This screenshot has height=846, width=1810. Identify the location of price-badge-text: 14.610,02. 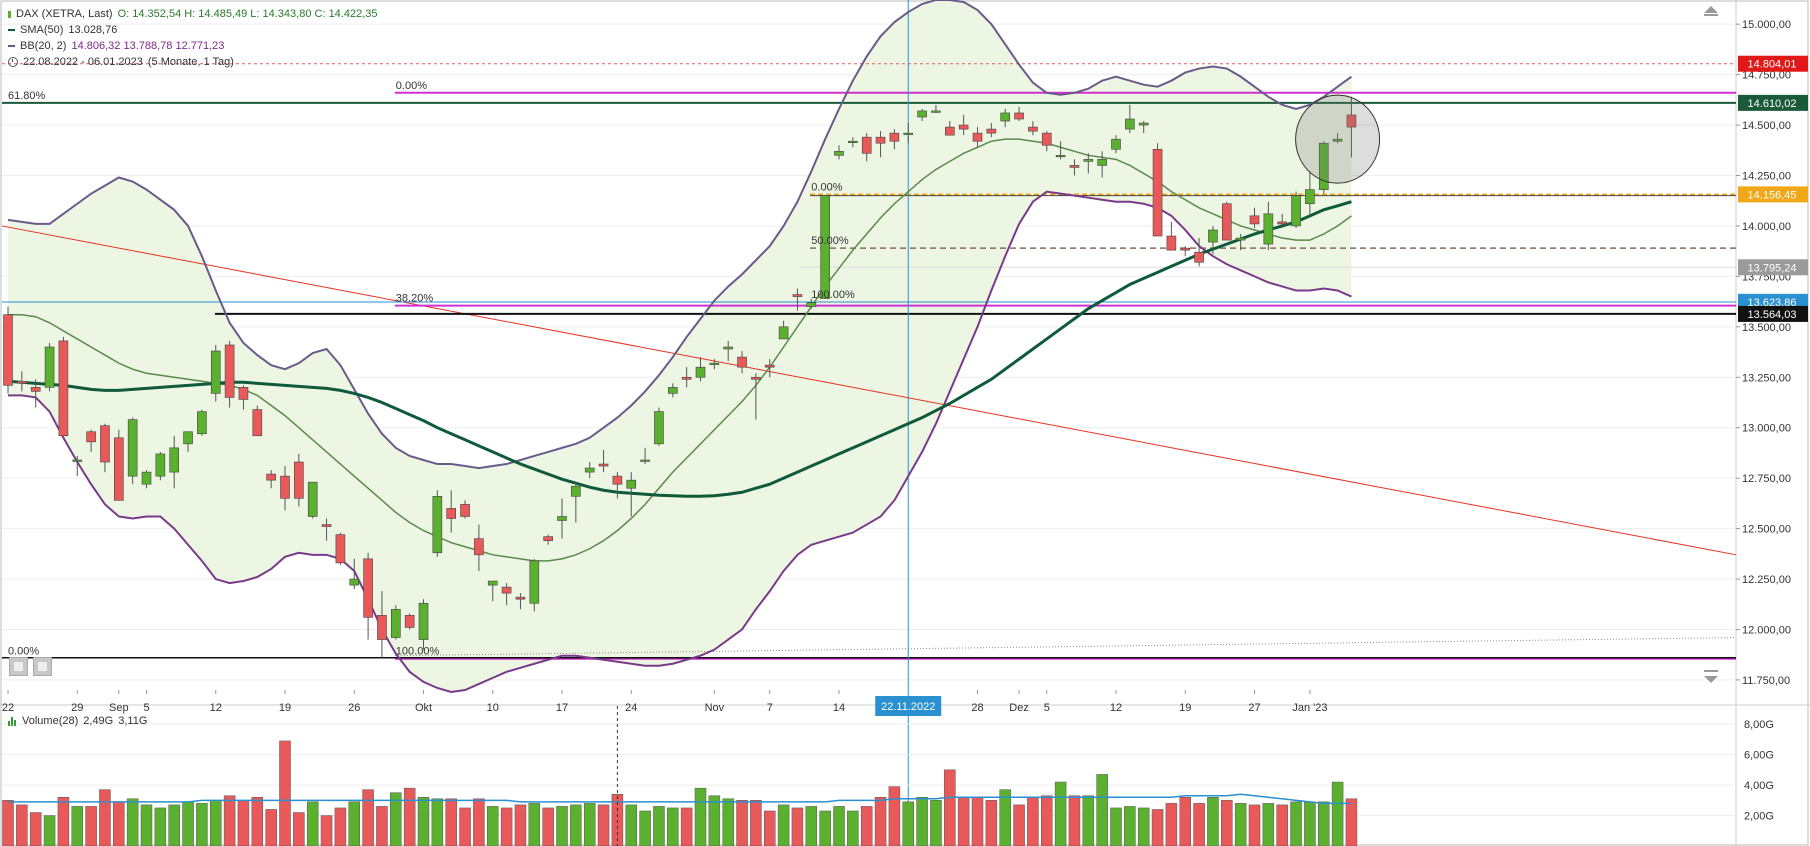
(1772, 104).